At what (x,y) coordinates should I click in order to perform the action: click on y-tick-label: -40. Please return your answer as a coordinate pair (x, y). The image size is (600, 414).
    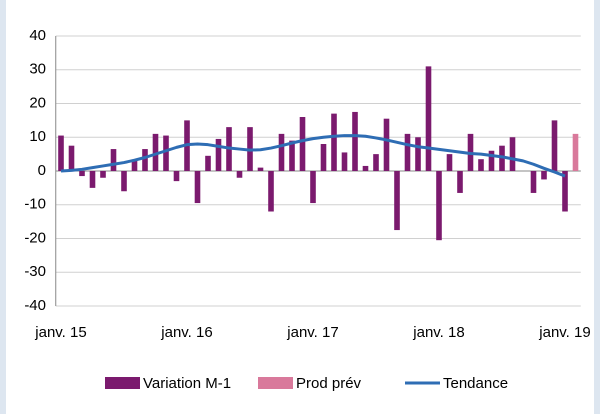
    Looking at the image, I should click on (35, 305).